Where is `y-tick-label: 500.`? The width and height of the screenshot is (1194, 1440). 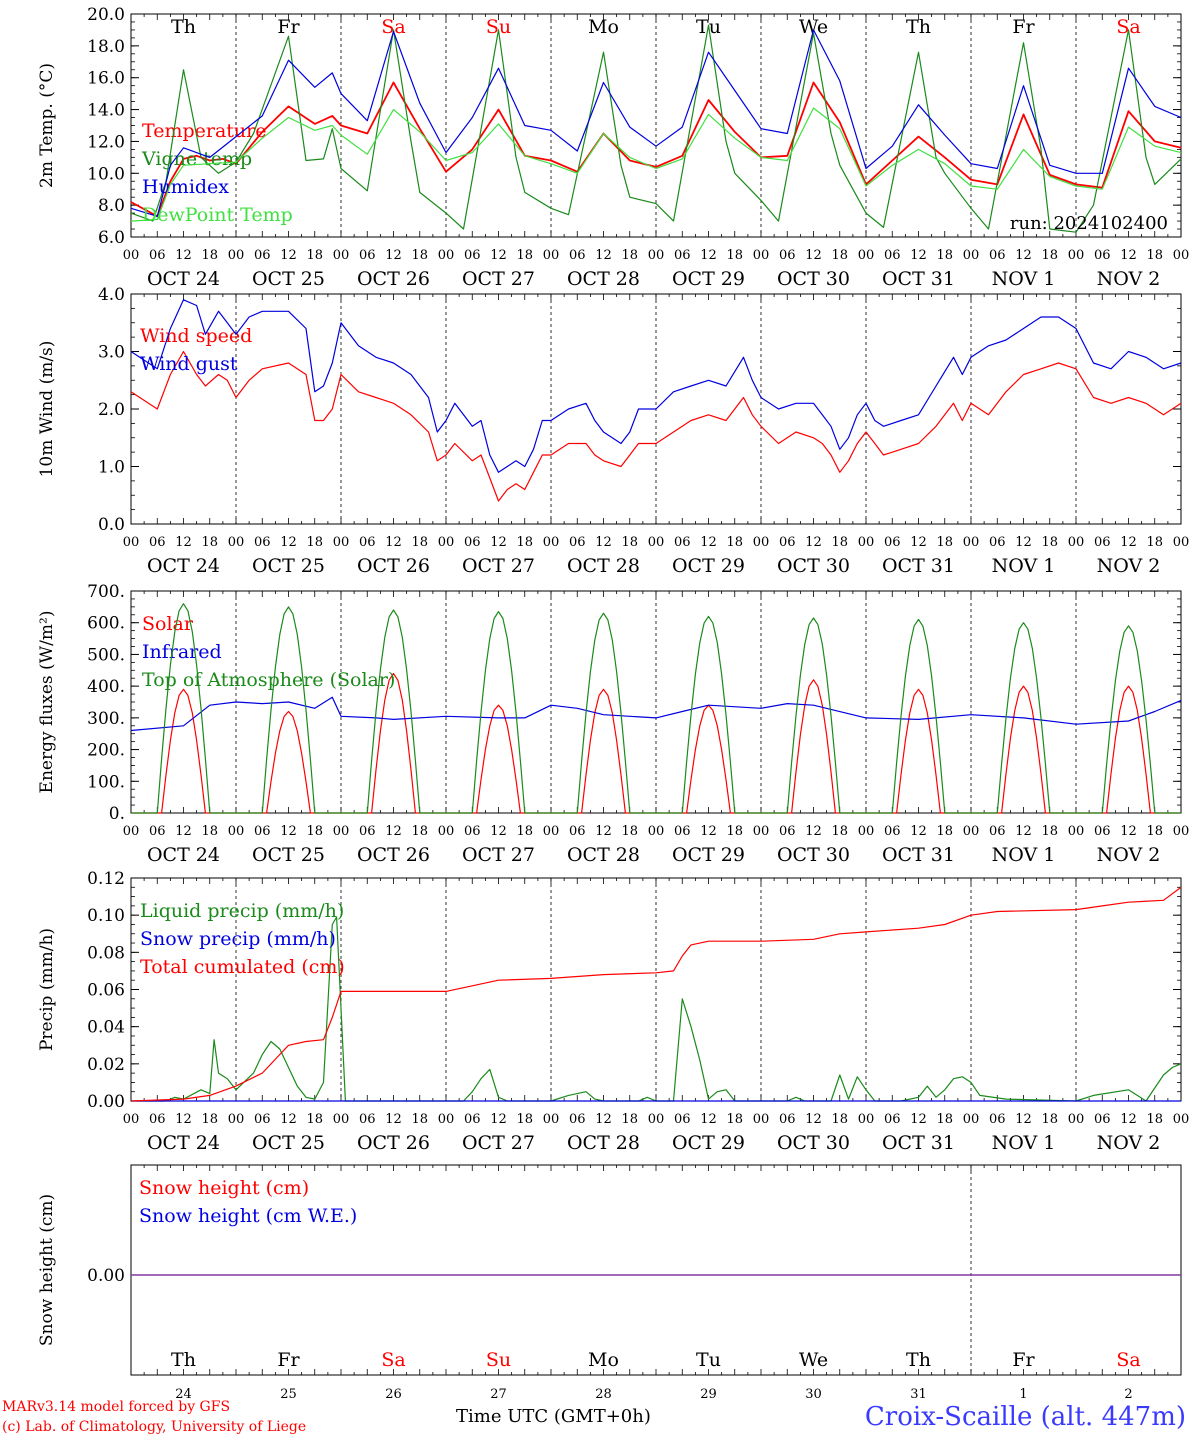
y-tick-label: 500. is located at coordinates (106, 655).